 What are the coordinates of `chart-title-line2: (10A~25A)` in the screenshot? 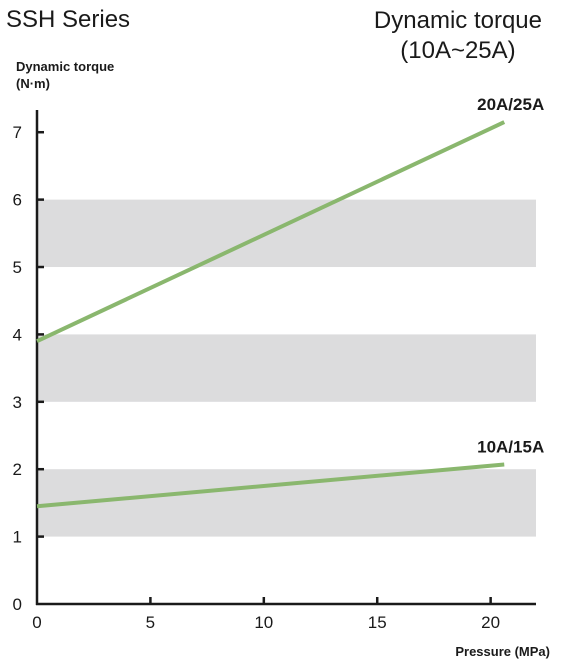 It's located at (458, 50).